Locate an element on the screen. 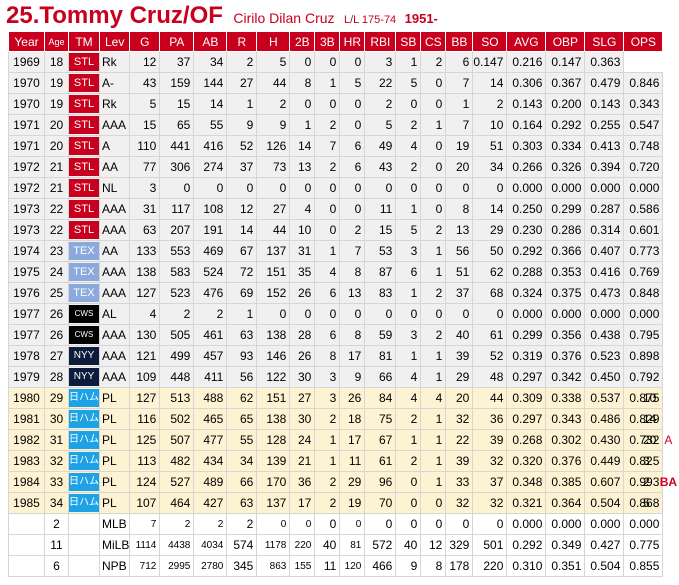 The height and width of the screenshot is (585, 679). stat-cell: 72 is located at coordinates (242, 272).